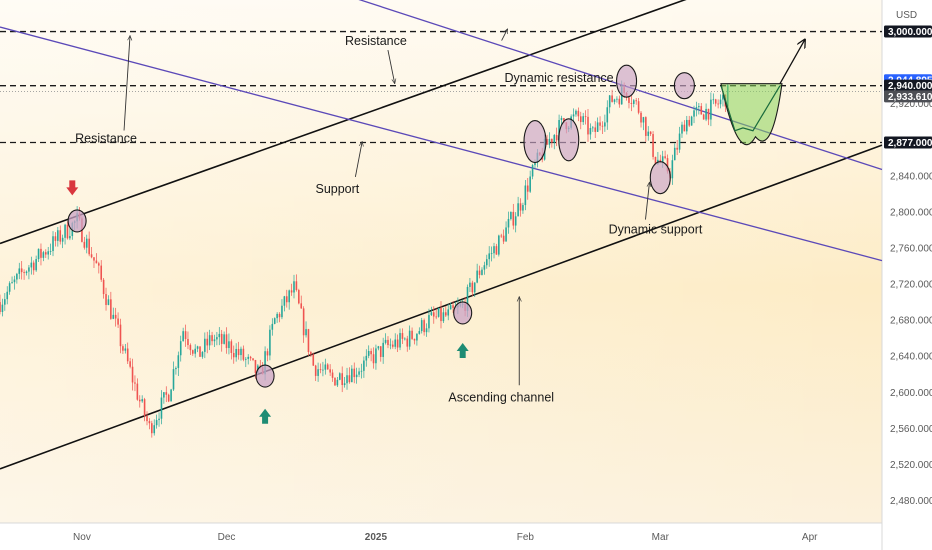 This screenshot has height=550, width=932. I want to click on w-pattern-path, so click(750, 108).